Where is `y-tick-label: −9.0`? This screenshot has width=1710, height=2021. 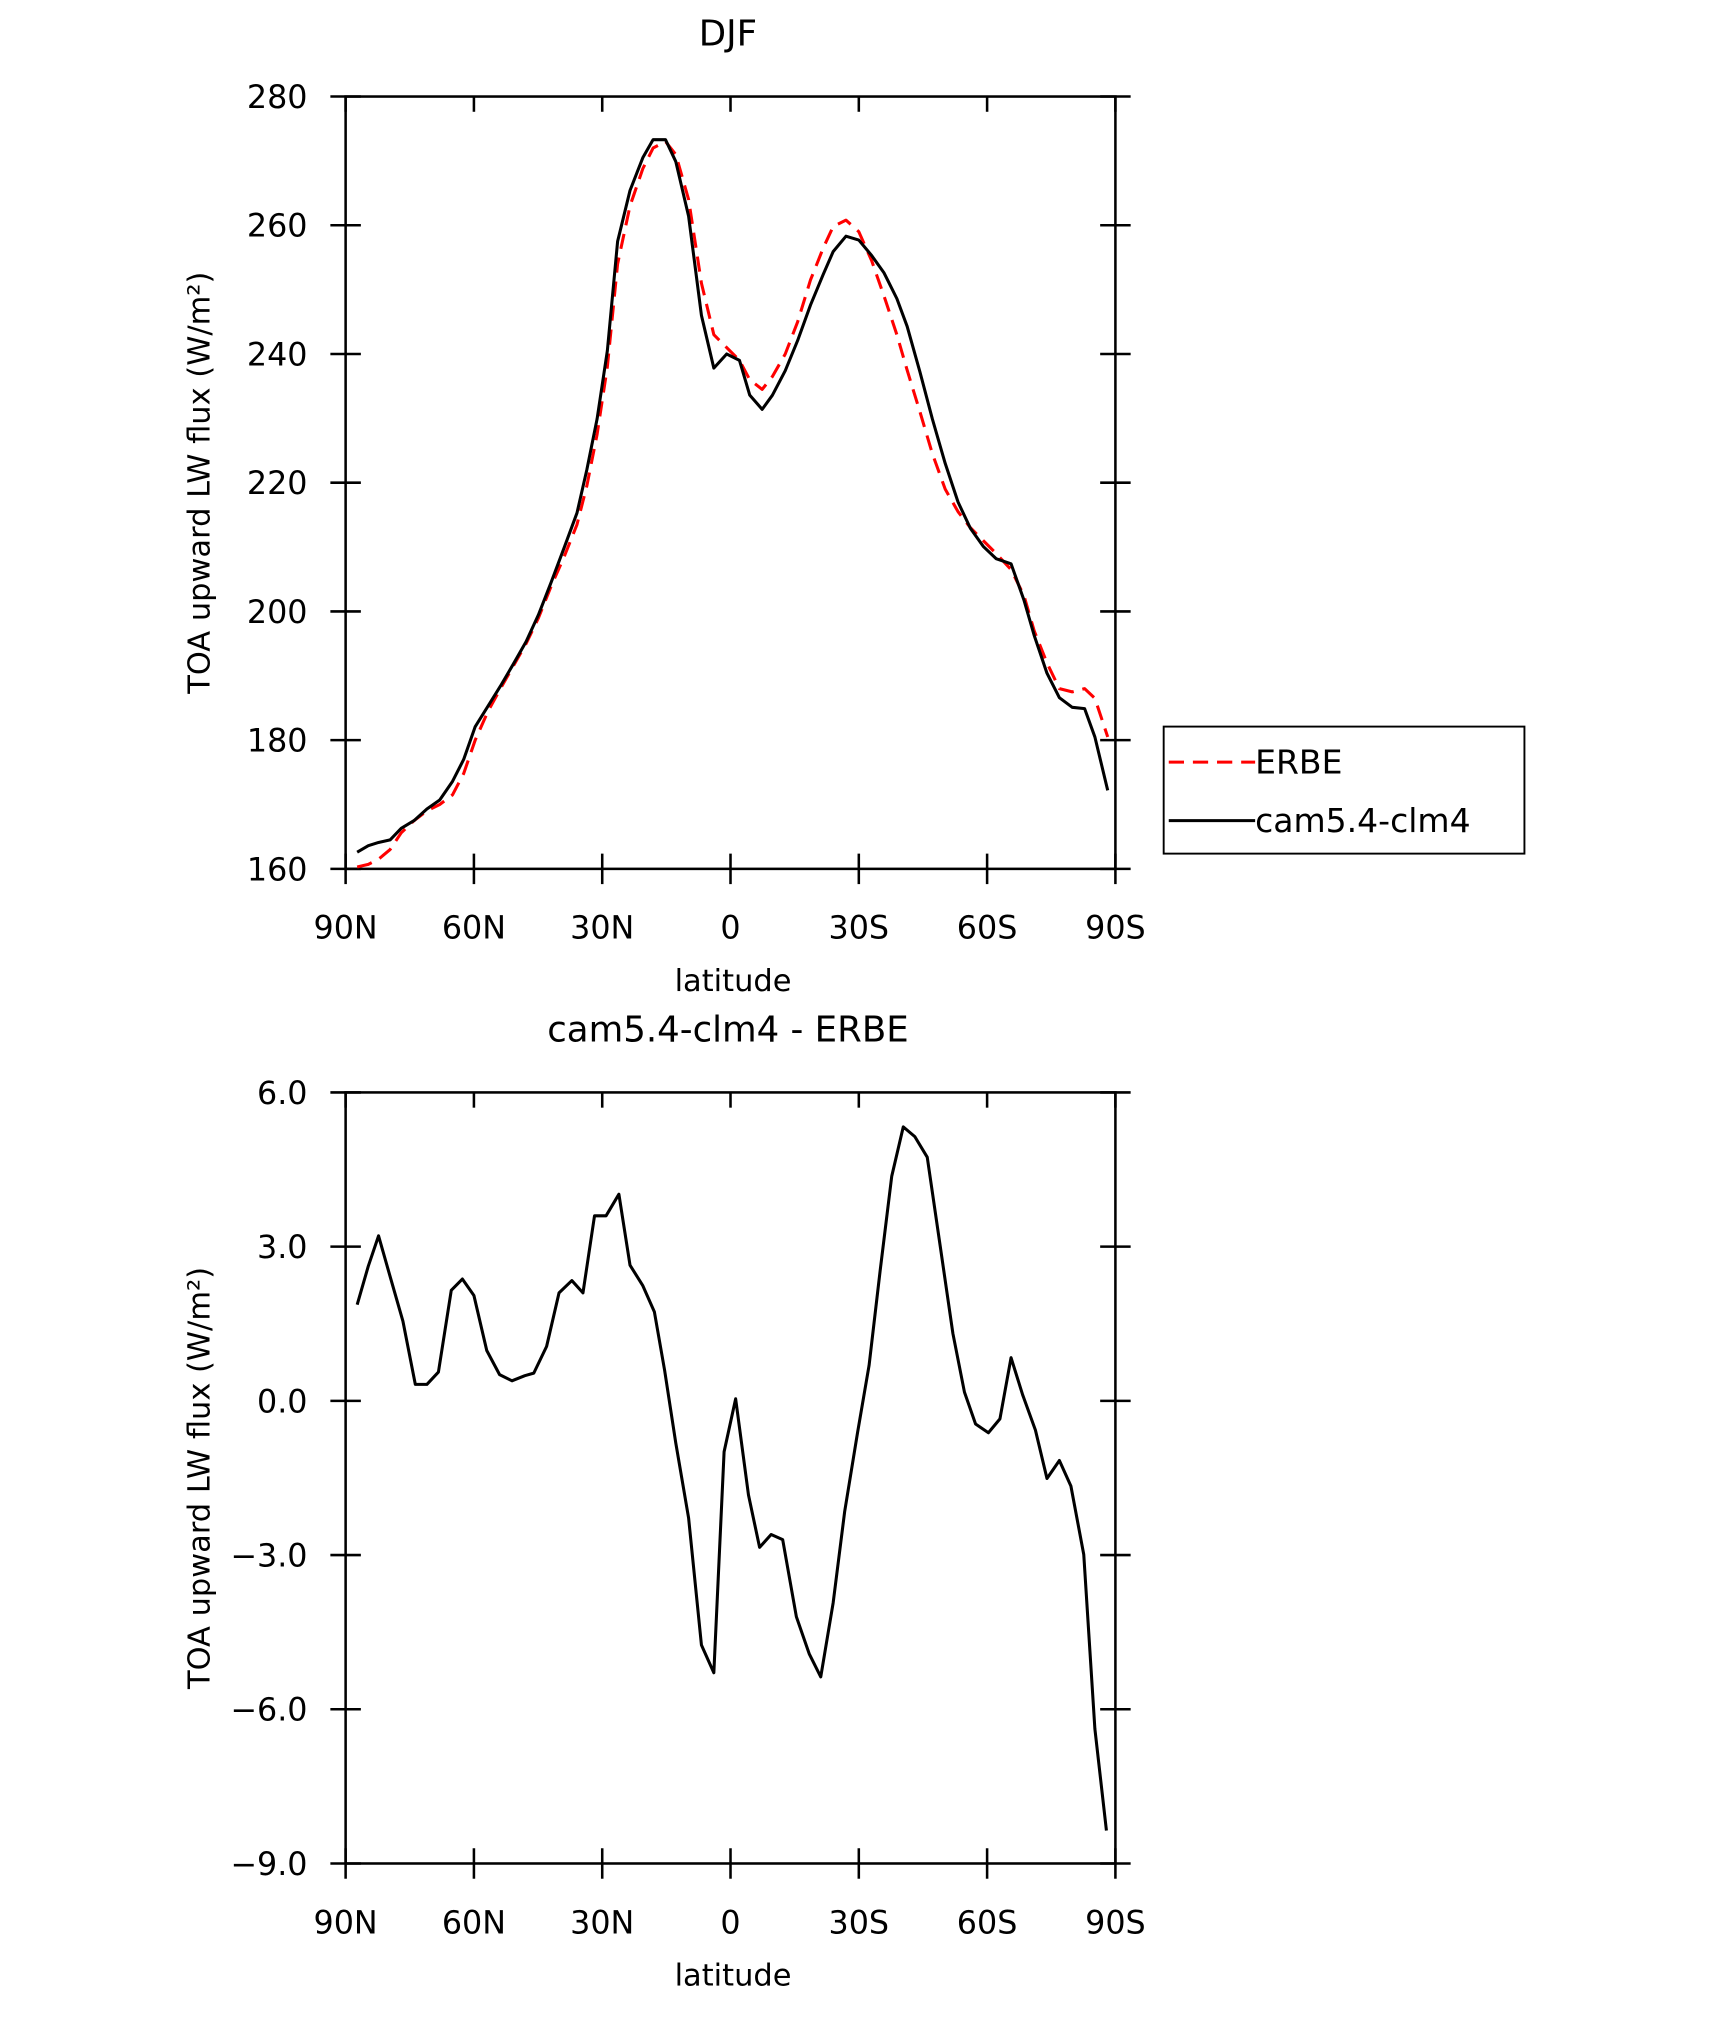 y-tick-label: −9.0 is located at coordinates (268, 1865).